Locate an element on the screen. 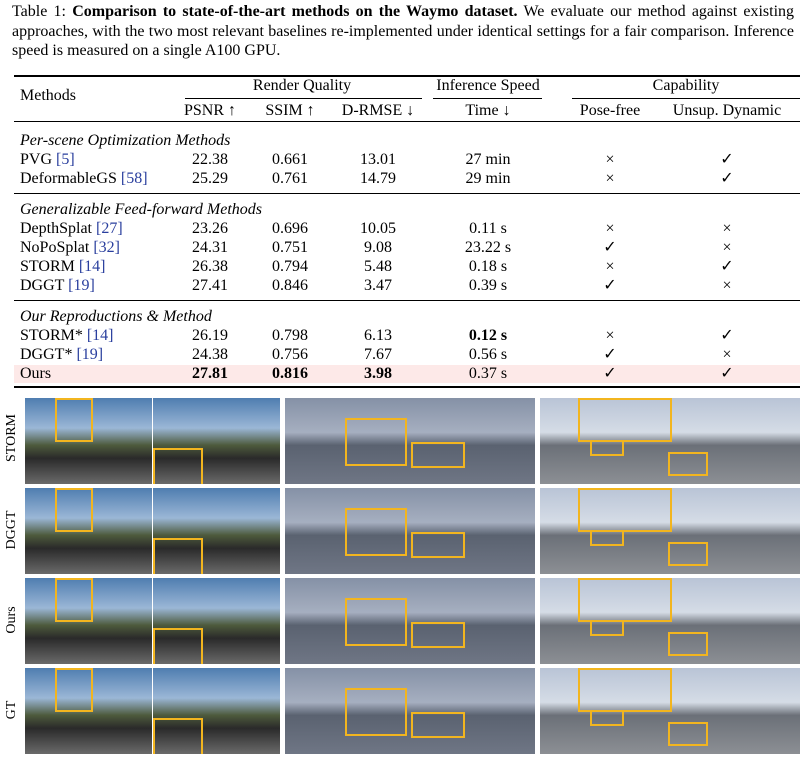 Image resolution: width=804 pixels, height=757 pixels. time-cell: 0.56 s is located at coordinates (488, 354).